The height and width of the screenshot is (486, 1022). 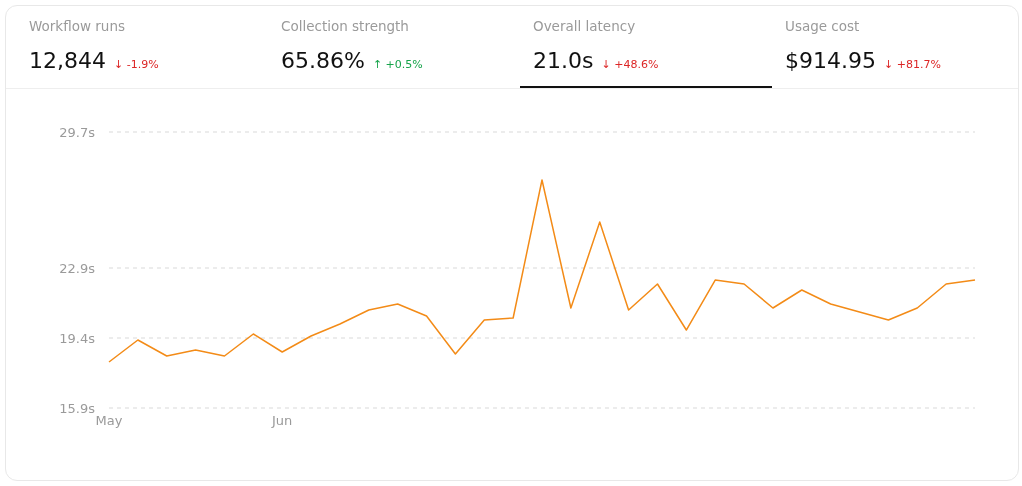 I want to click on text: Workflow runs, so click(x=77, y=26).